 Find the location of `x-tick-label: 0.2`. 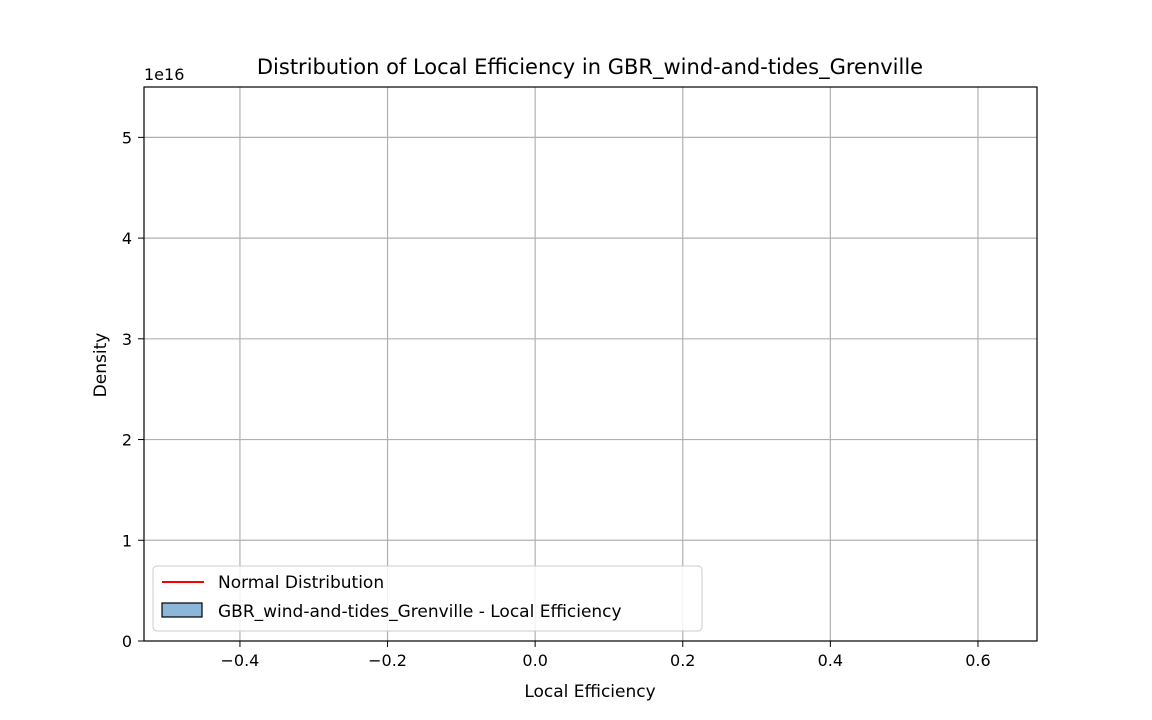

x-tick-label: 0.2 is located at coordinates (682, 660).